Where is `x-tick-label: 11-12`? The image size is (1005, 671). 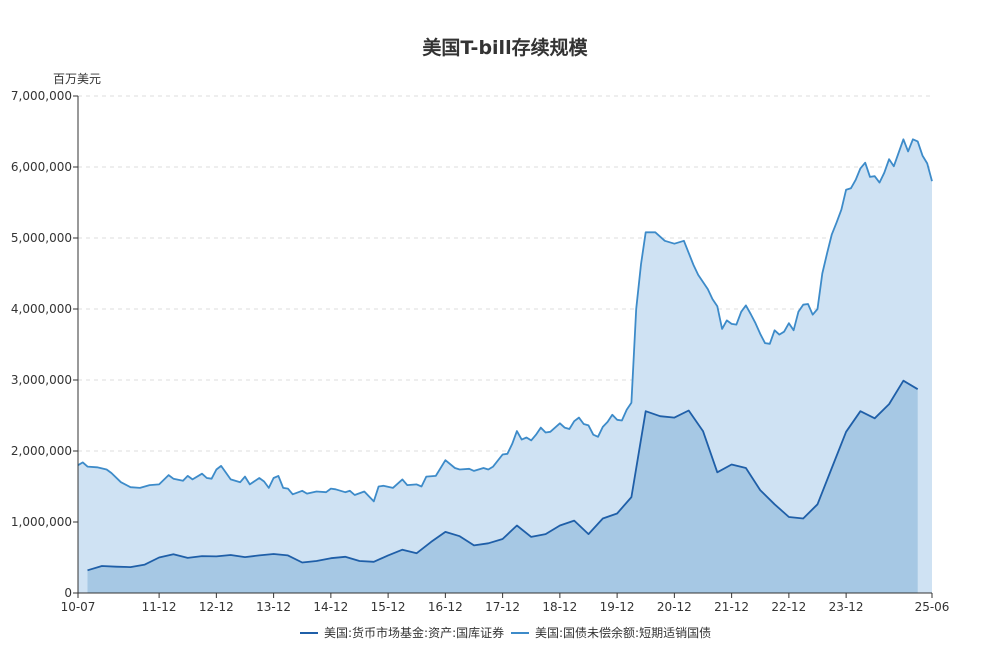
x-tick-label: 11-12 is located at coordinates (159, 607).